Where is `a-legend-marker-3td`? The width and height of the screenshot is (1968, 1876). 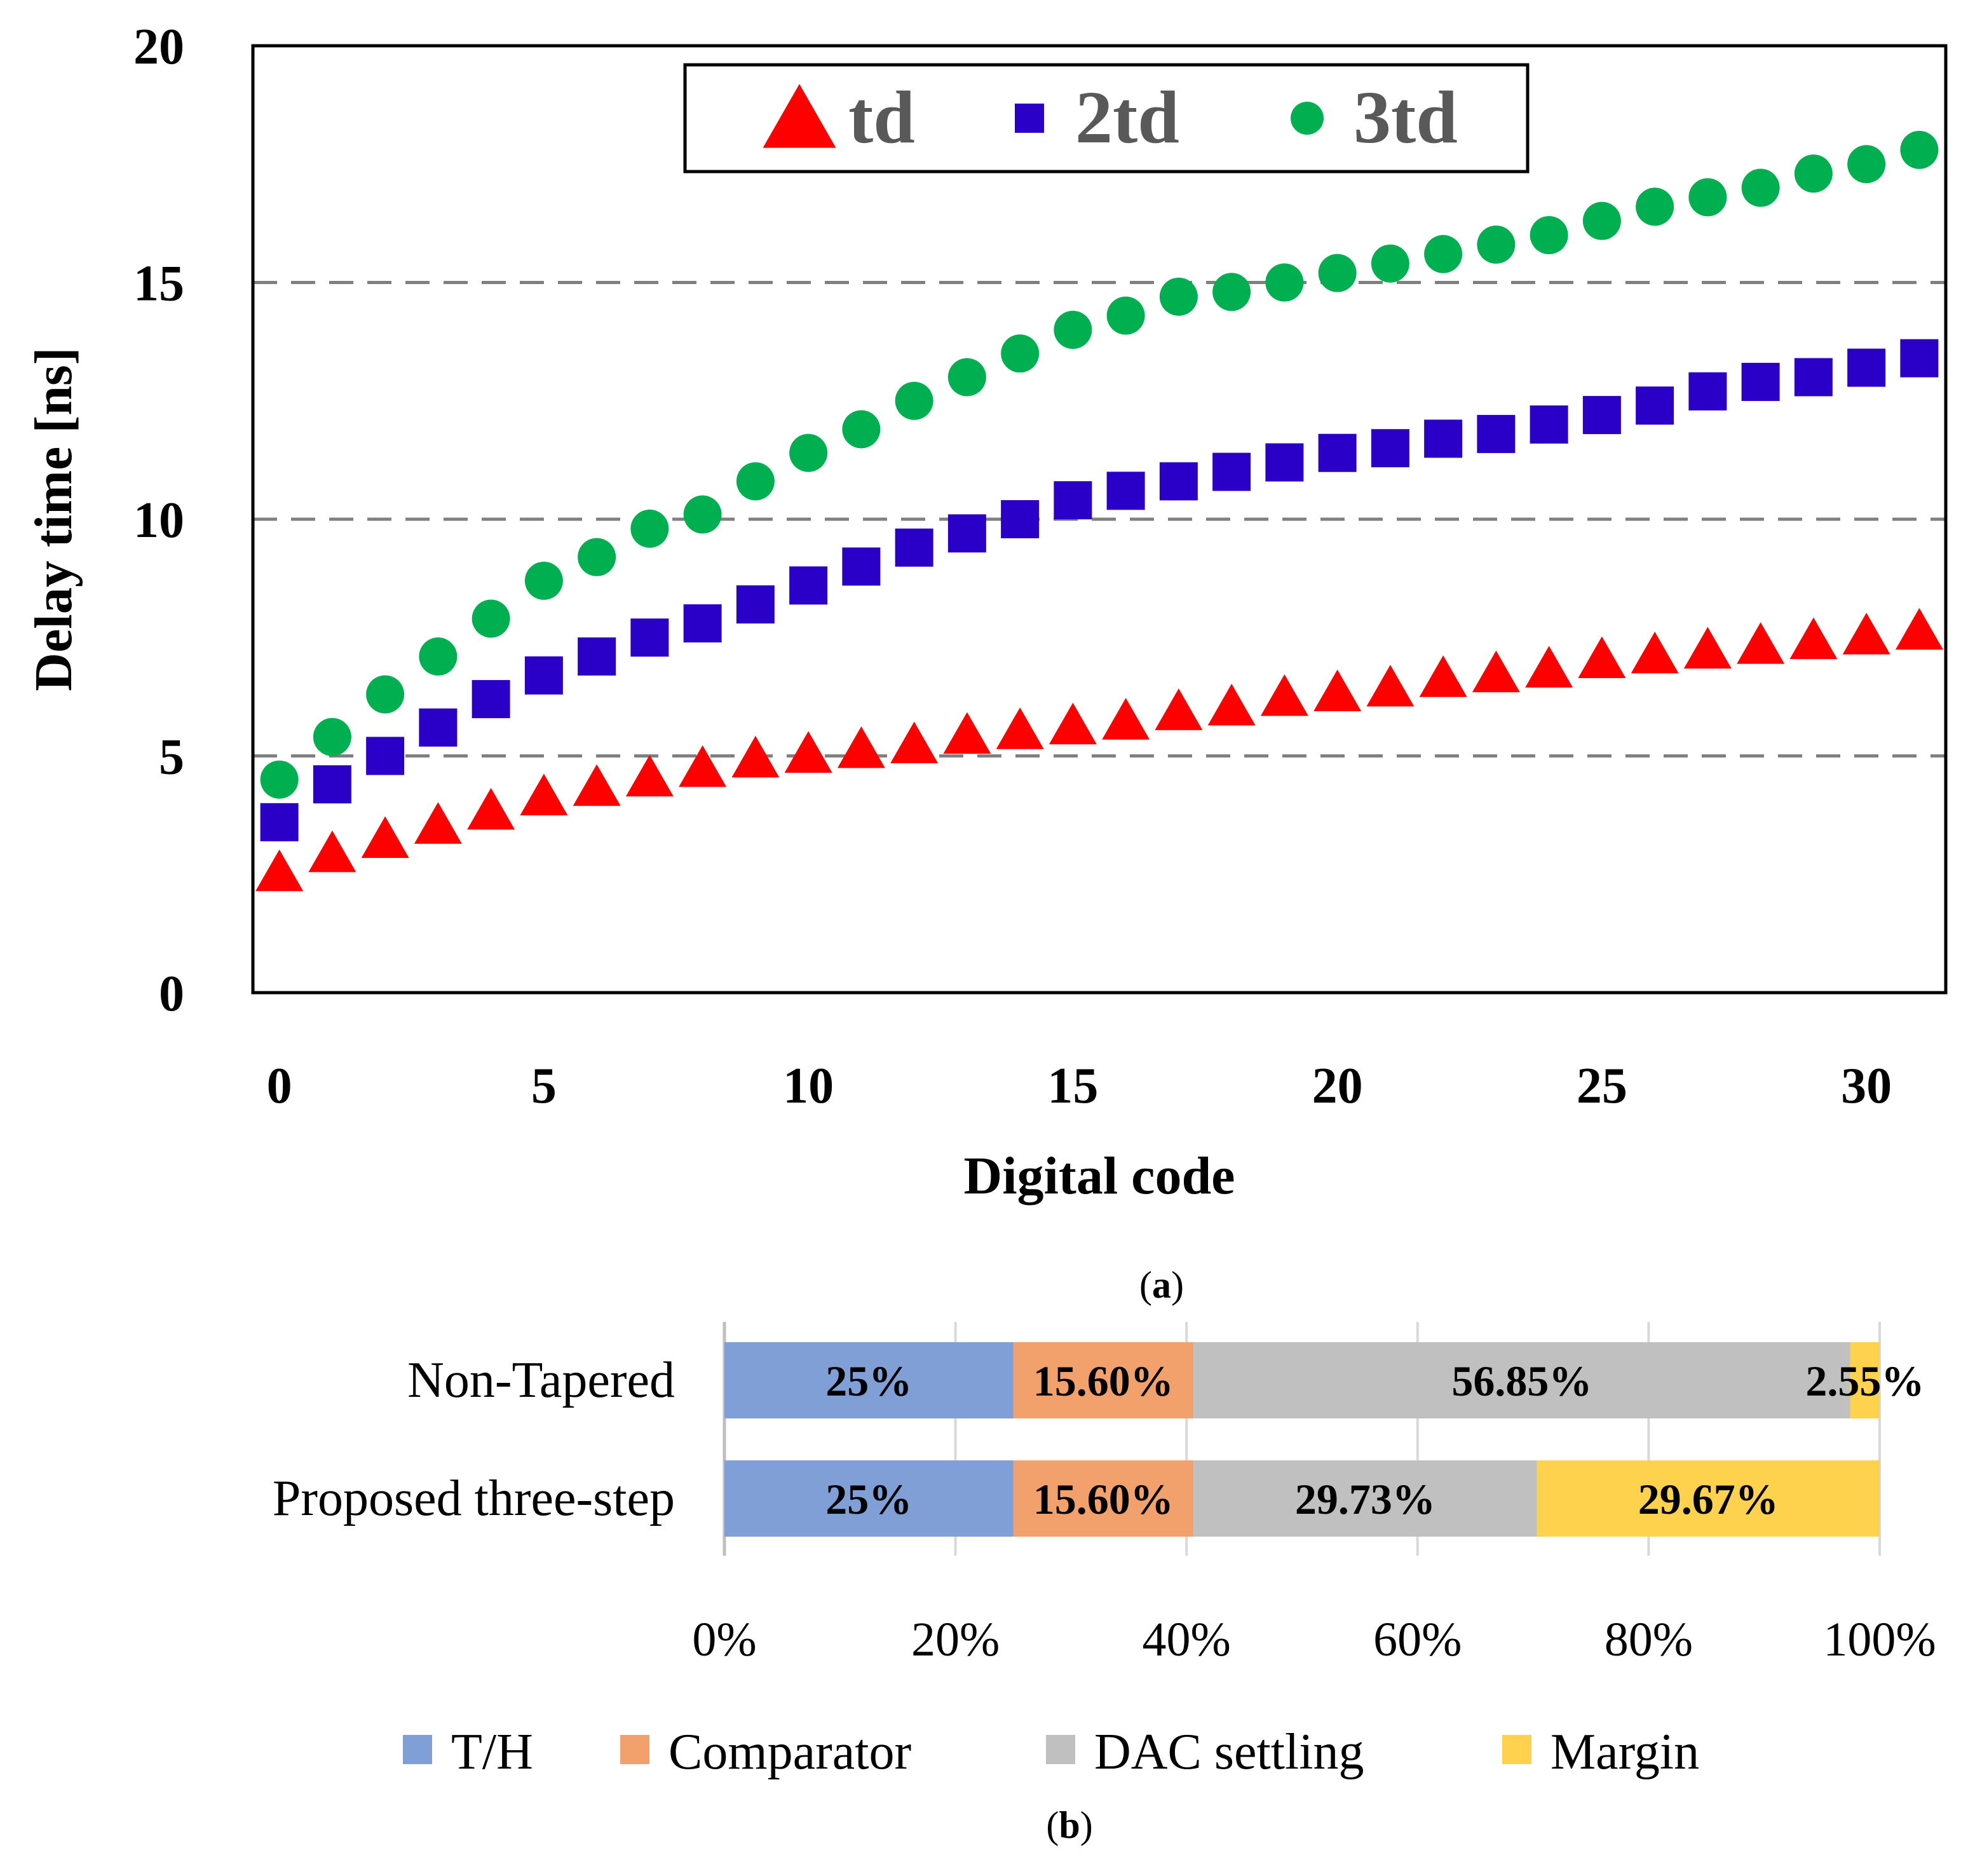
a-legend-marker-3td is located at coordinates (1307, 118).